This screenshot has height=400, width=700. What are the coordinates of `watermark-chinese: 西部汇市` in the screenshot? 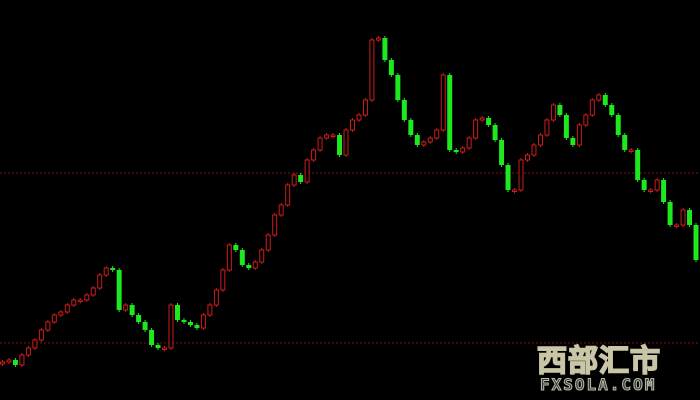 It's located at (599, 361).